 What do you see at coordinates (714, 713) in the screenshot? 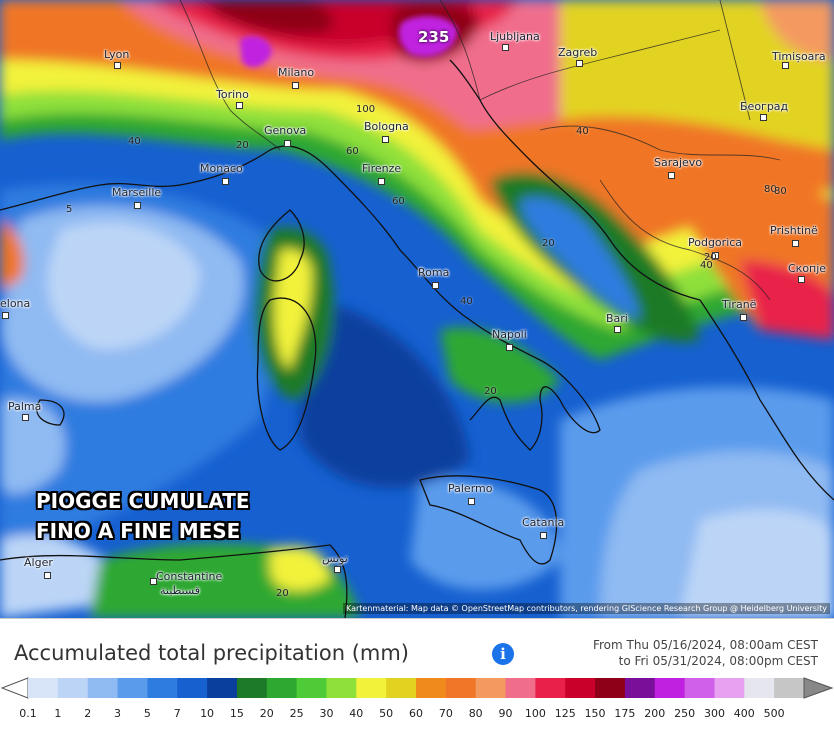
I see `colorbar-tick: 300` at bounding box center [714, 713].